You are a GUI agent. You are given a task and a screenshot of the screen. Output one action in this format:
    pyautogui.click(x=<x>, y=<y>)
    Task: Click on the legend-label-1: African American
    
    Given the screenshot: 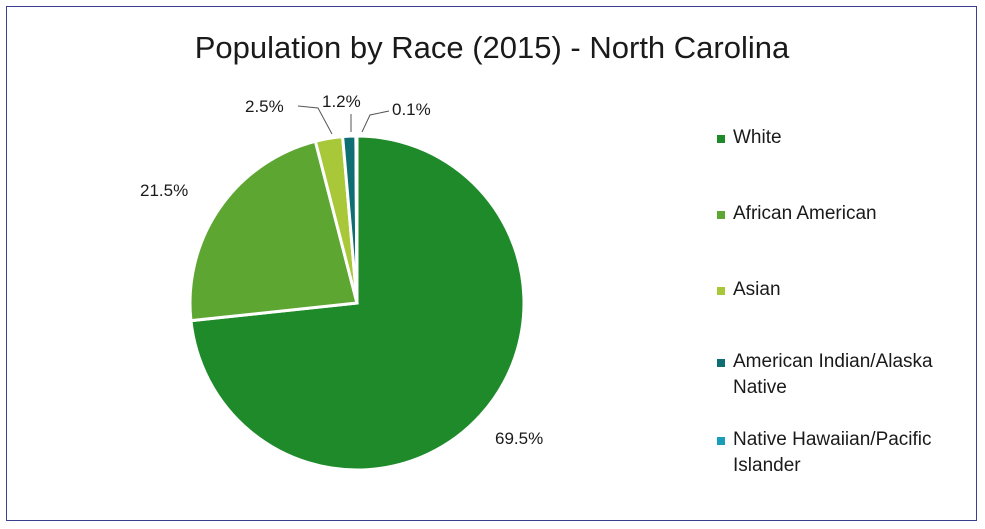 What is the action you would take?
    pyautogui.click(x=805, y=213)
    